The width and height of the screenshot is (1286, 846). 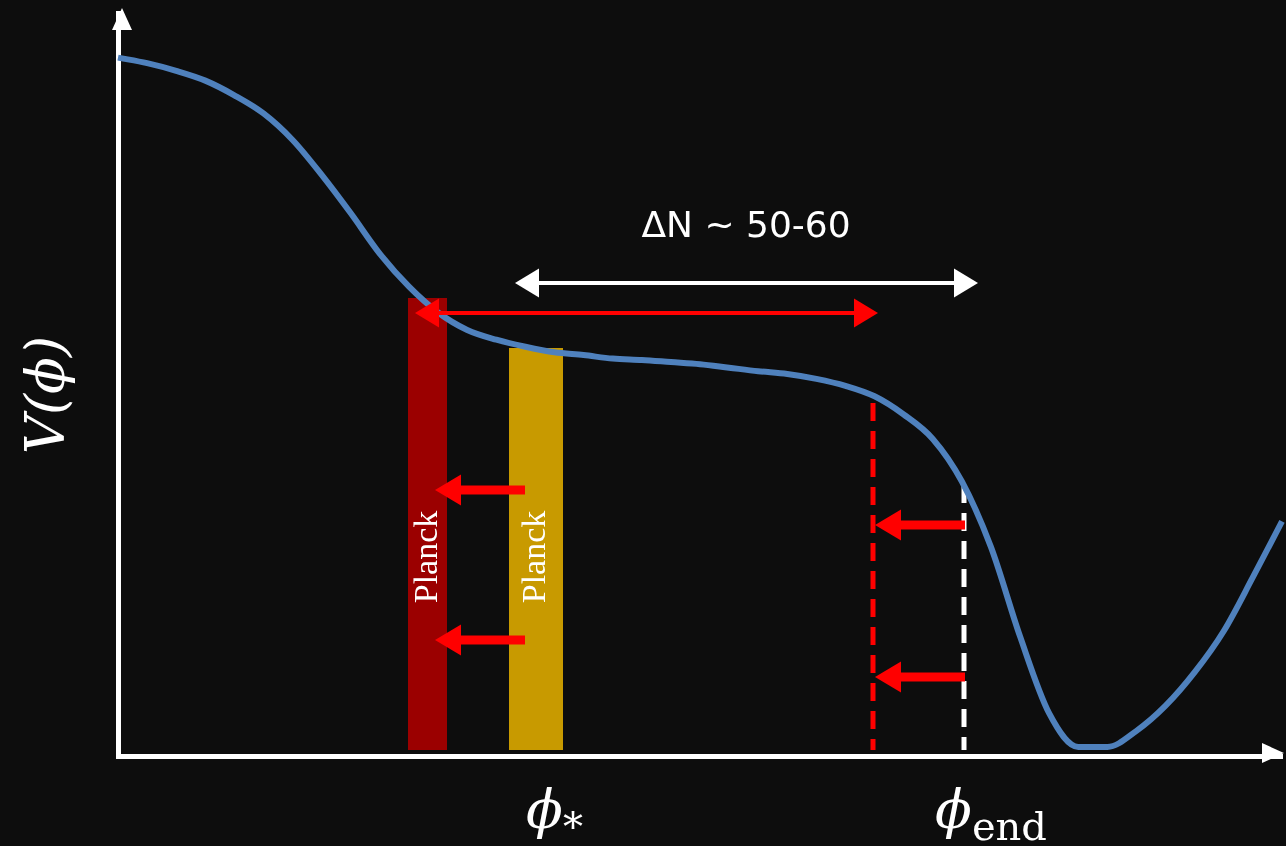 What do you see at coordinates (746, 225) in the screenshot?
I see `annotation: ΔN ~ 50-60` at bounding box center [746, 225].